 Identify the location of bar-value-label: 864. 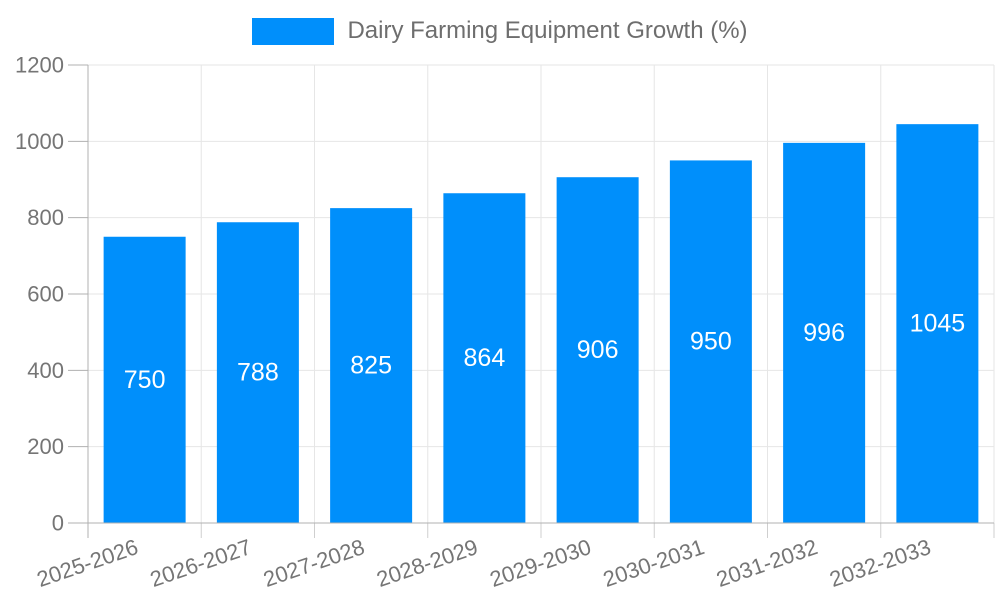
(485, 358).